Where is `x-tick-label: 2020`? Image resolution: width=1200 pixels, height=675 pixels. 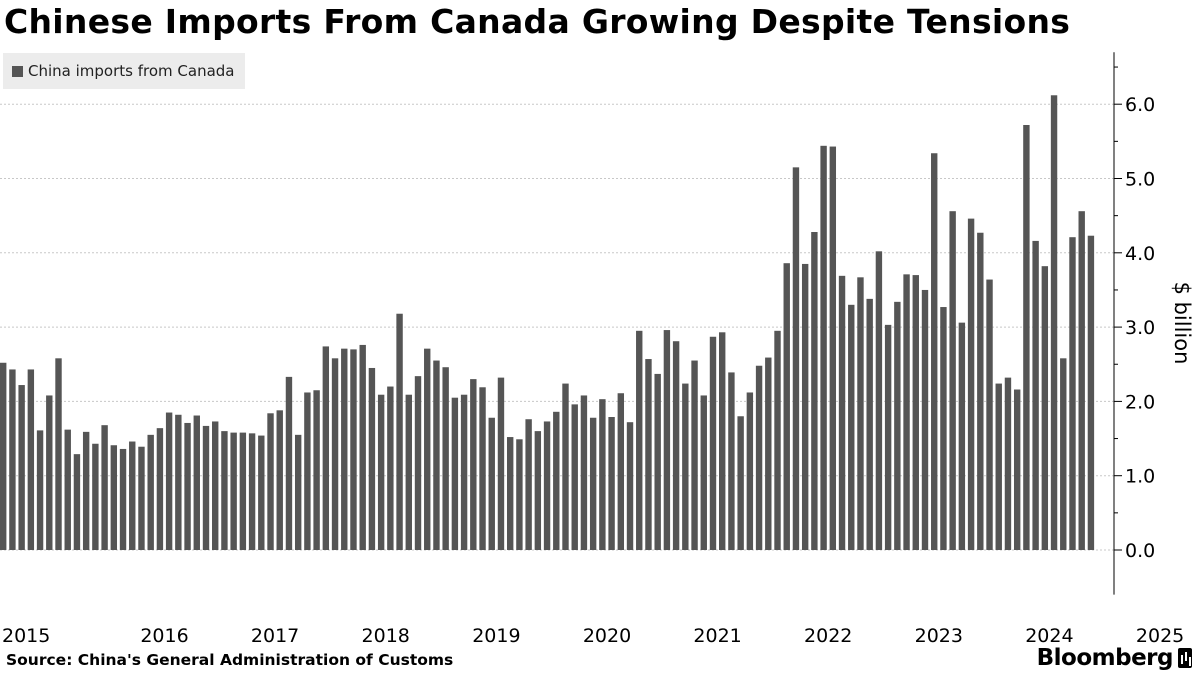 x-tick-label: 2020 is located at coordinates (607, 636).